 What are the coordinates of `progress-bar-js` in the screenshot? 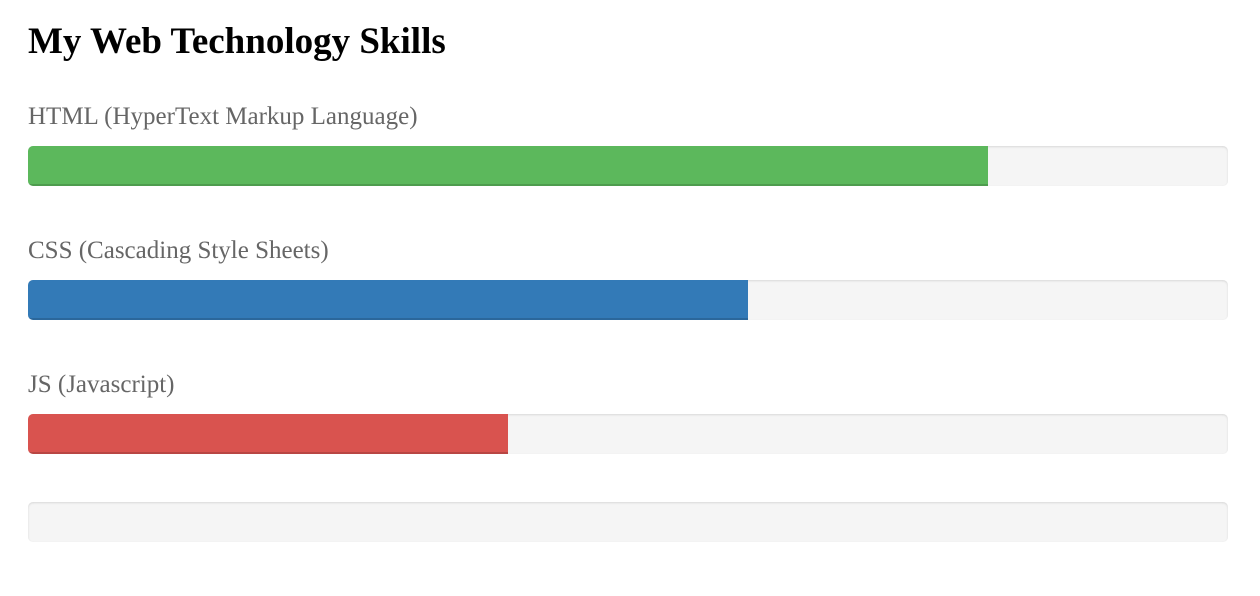 It's located at (268, 434).